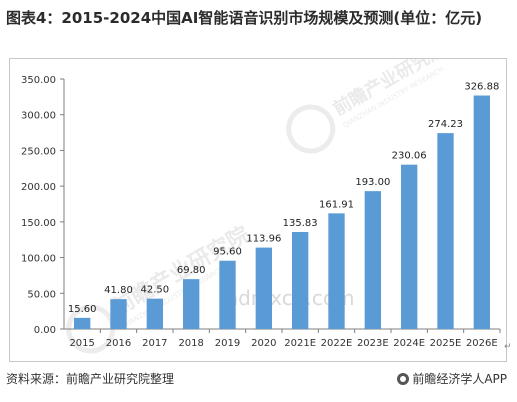  I want to click on data-label: 230.06, so click(409, 156).